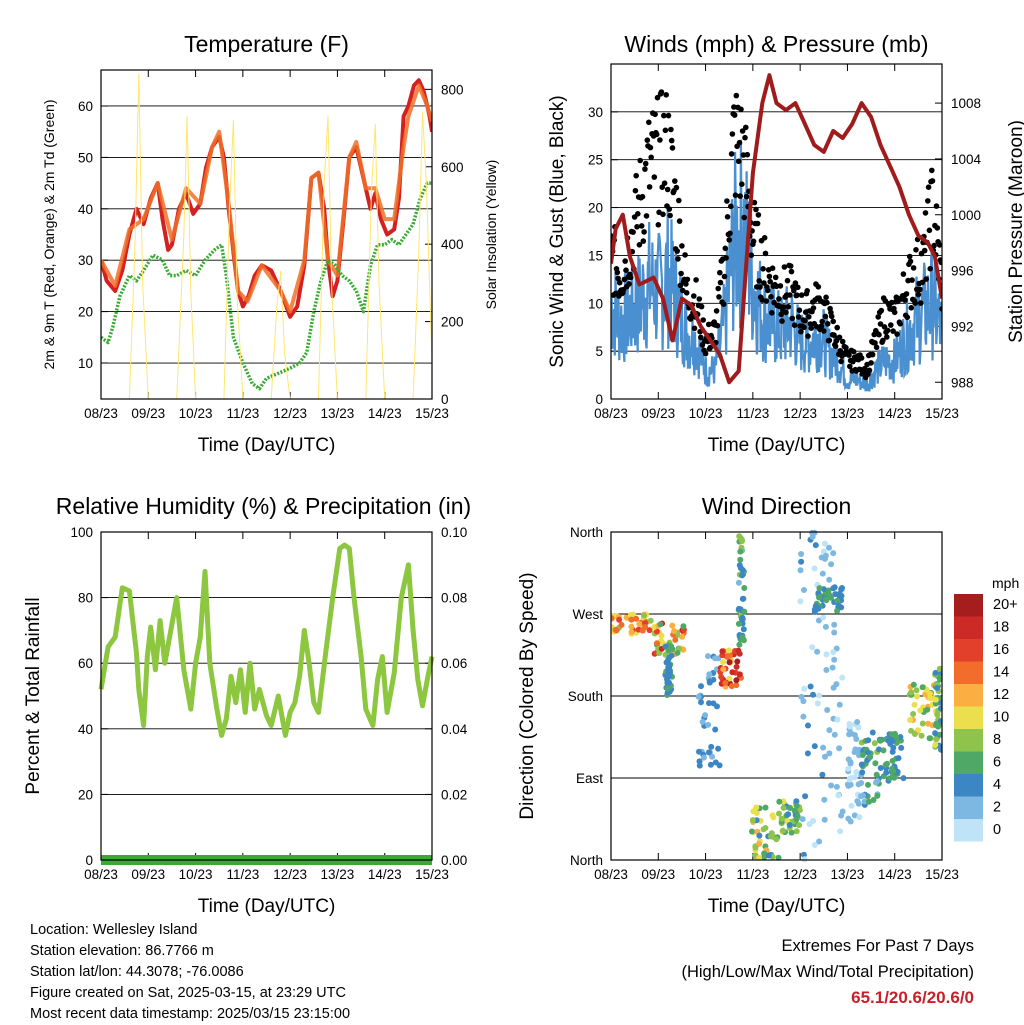 Image resolution: width=1024 pixels, height=1025 pixels. I want to click on y-tick-label: 80, so click(85, 598).